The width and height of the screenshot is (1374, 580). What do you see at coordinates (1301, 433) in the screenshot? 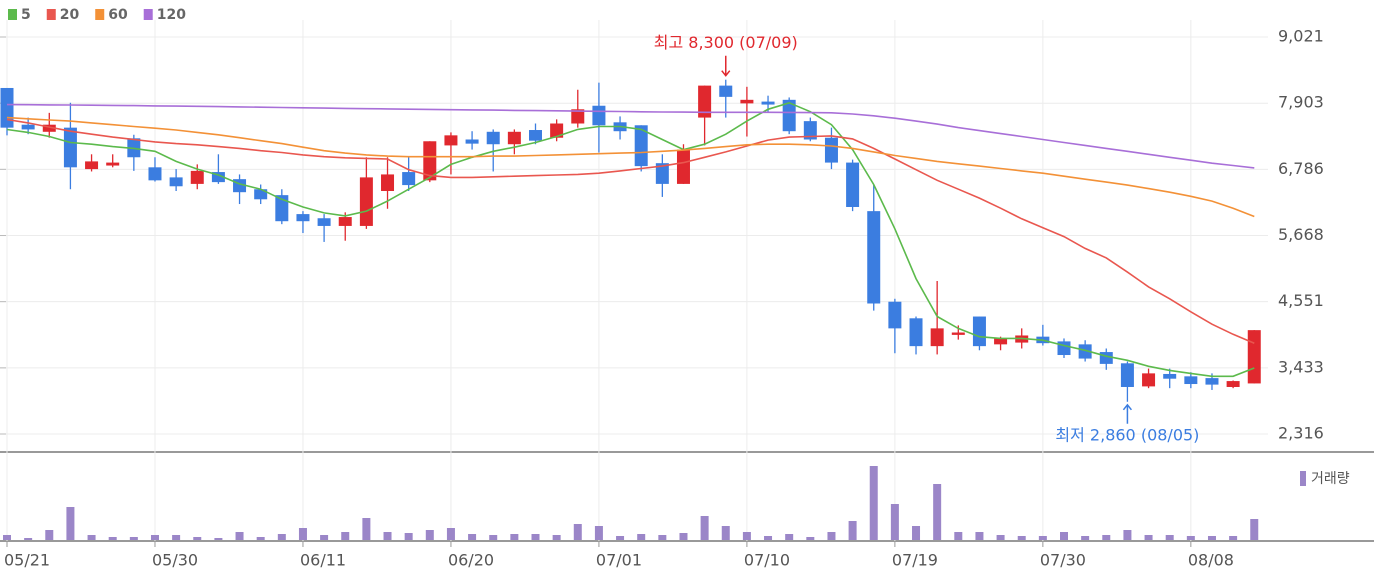
I see `y-tick-label: 2,316` at bounding box center [1301, 433].